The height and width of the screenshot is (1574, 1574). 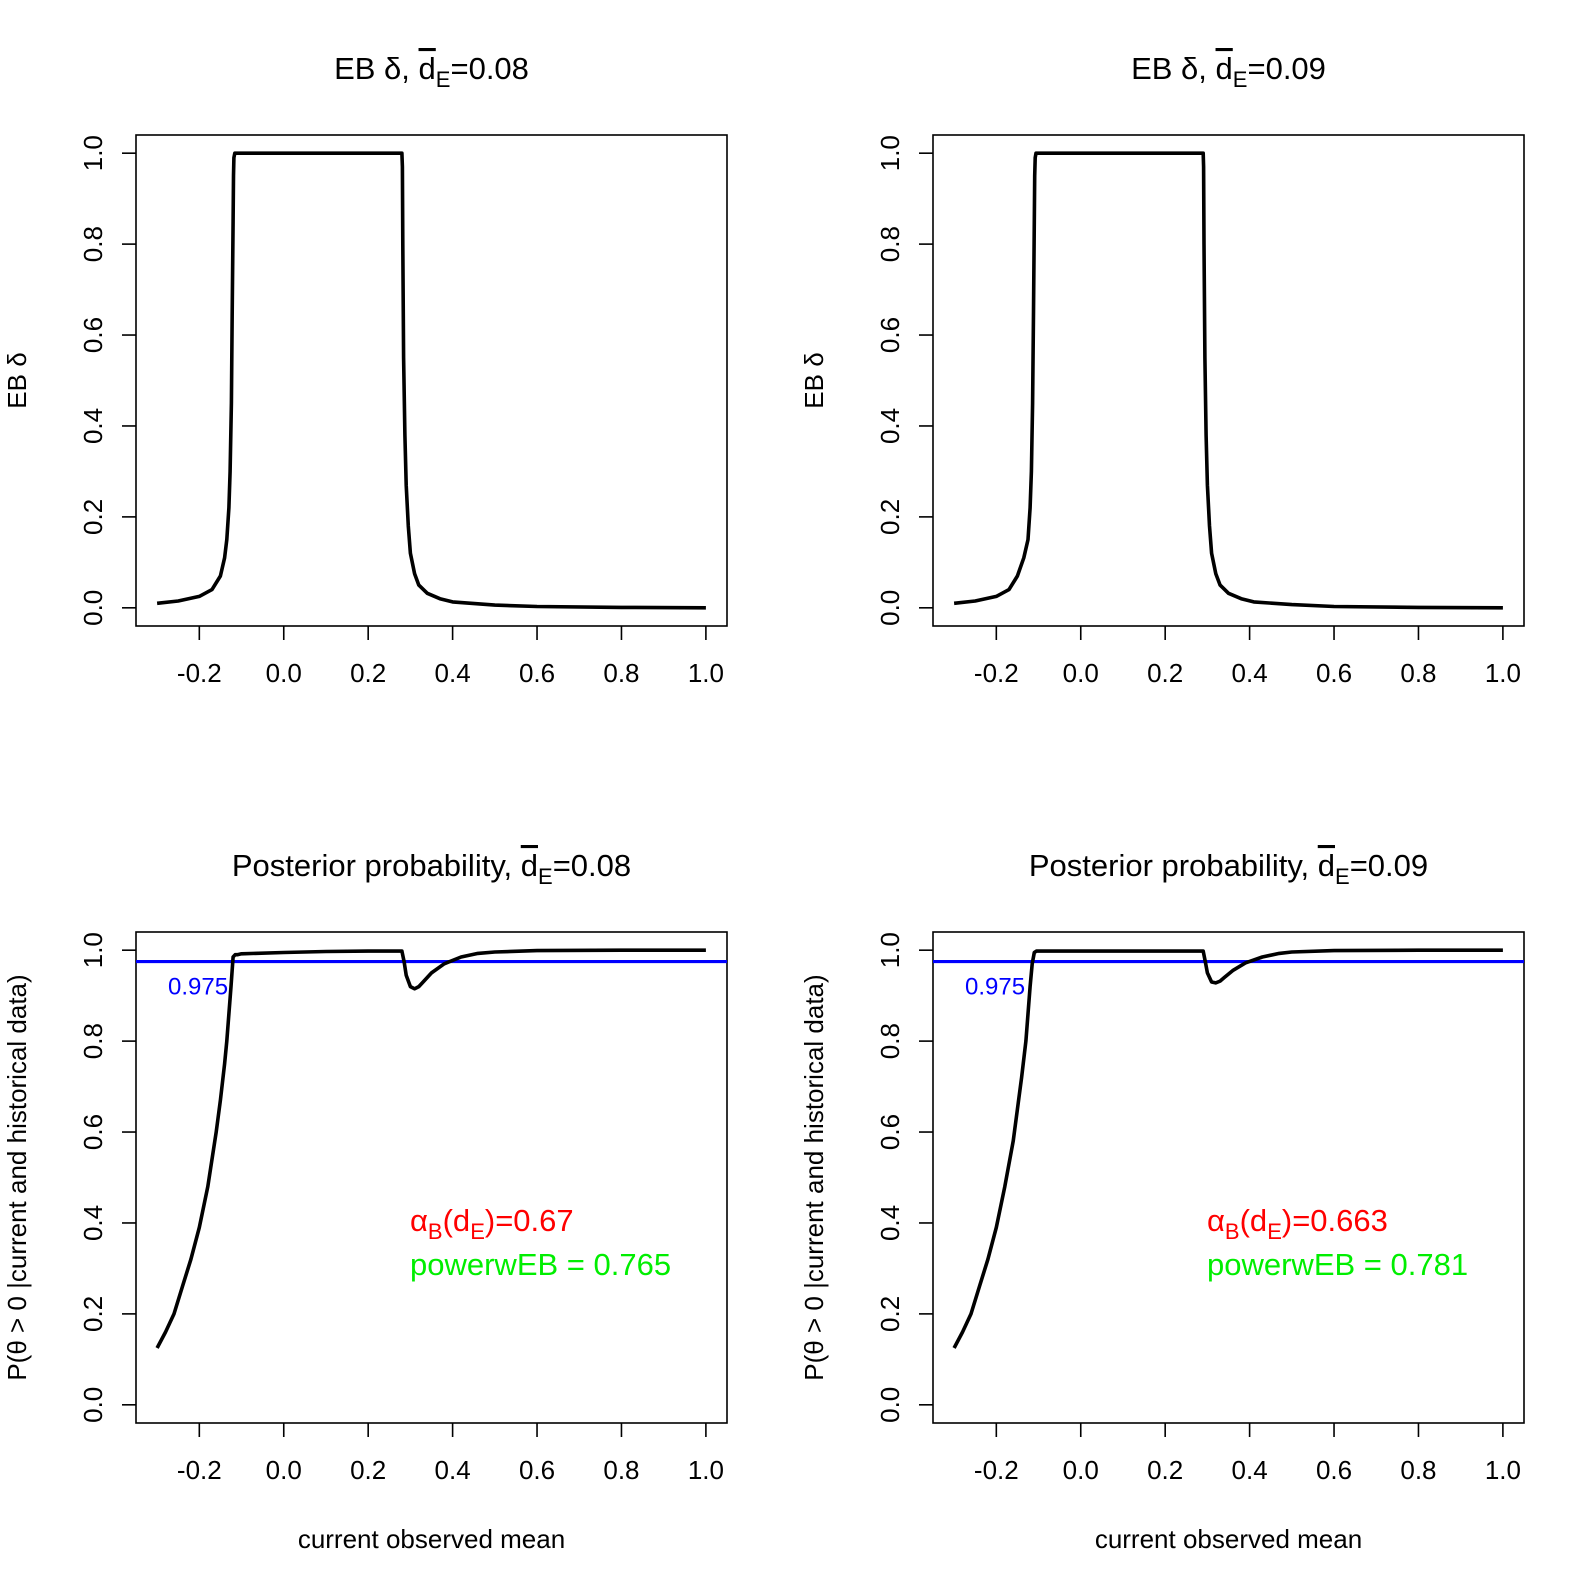 I want to click on power-annotation: powerwEB = 0.781, so click(x=1337, y=1264).